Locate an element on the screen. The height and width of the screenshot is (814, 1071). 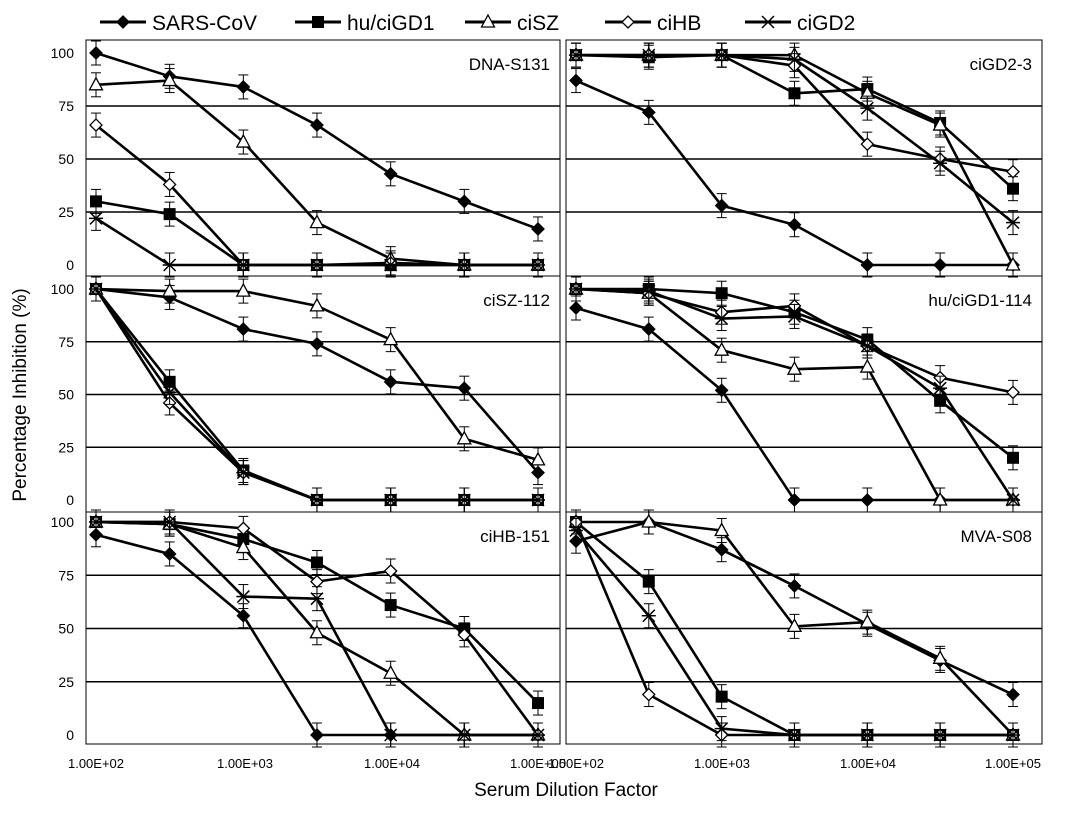
legend-label: ciSZ is located at coordinates (538, 23).